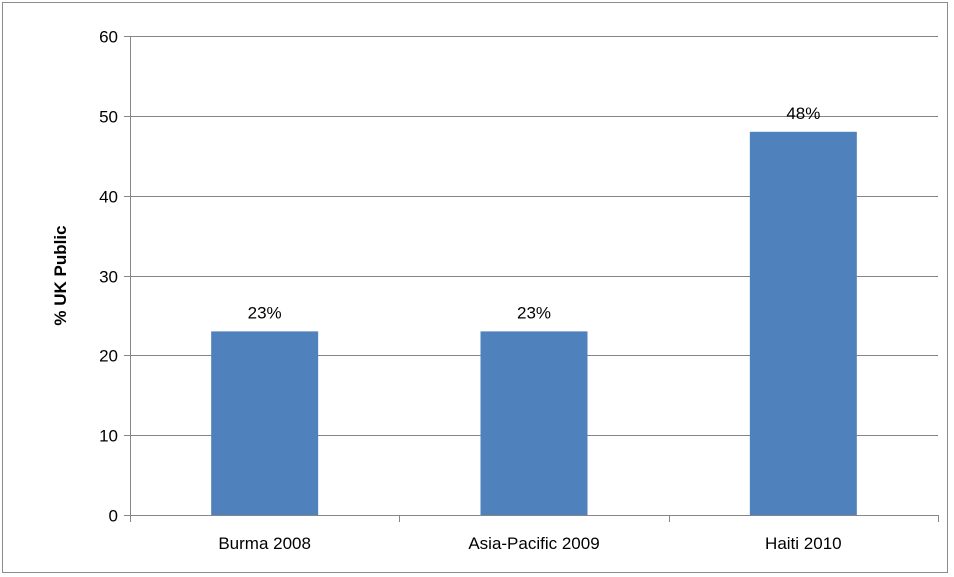 The width and height of the screenshot is (954, 577). I want to click on x-tick-label: Haiti 2010, so click(803, 543).